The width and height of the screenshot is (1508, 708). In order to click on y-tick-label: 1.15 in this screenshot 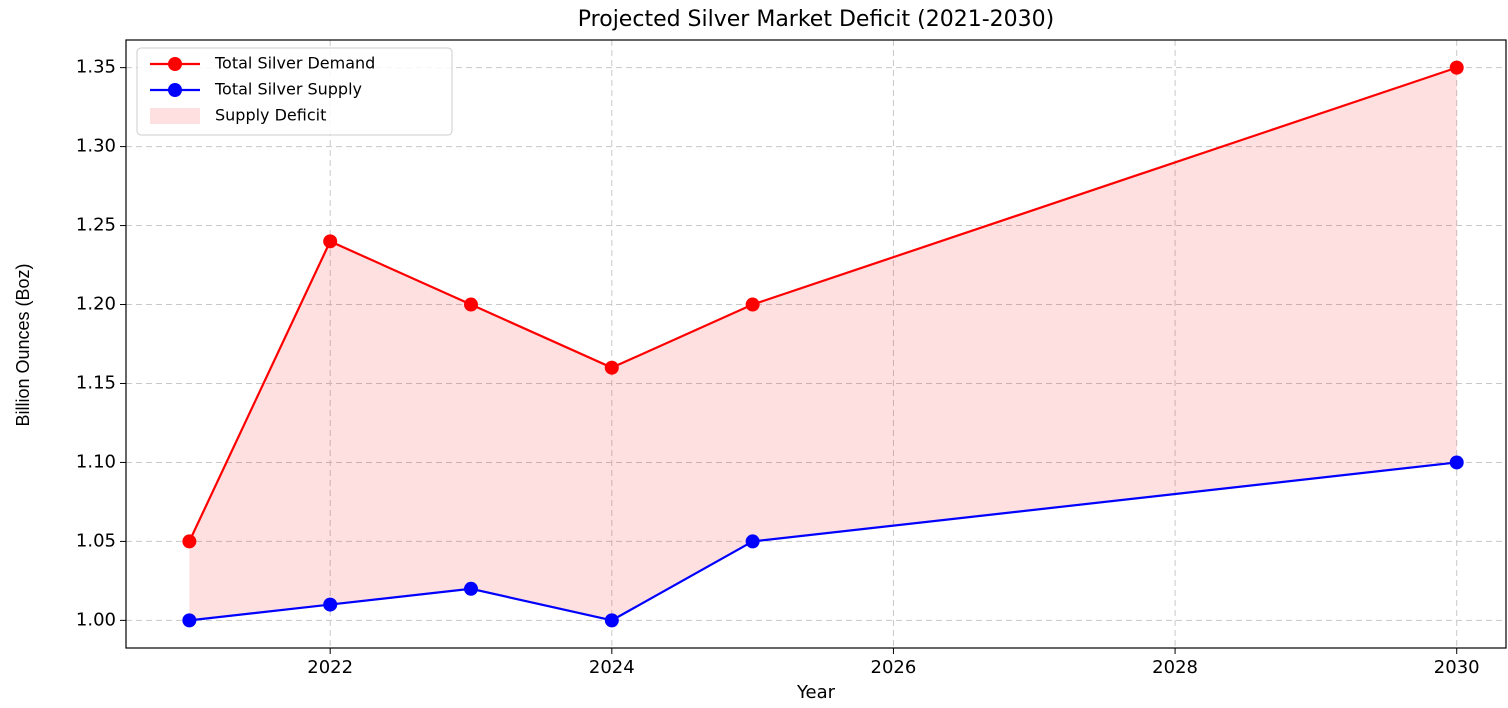, I will do `click(96, 382)`.